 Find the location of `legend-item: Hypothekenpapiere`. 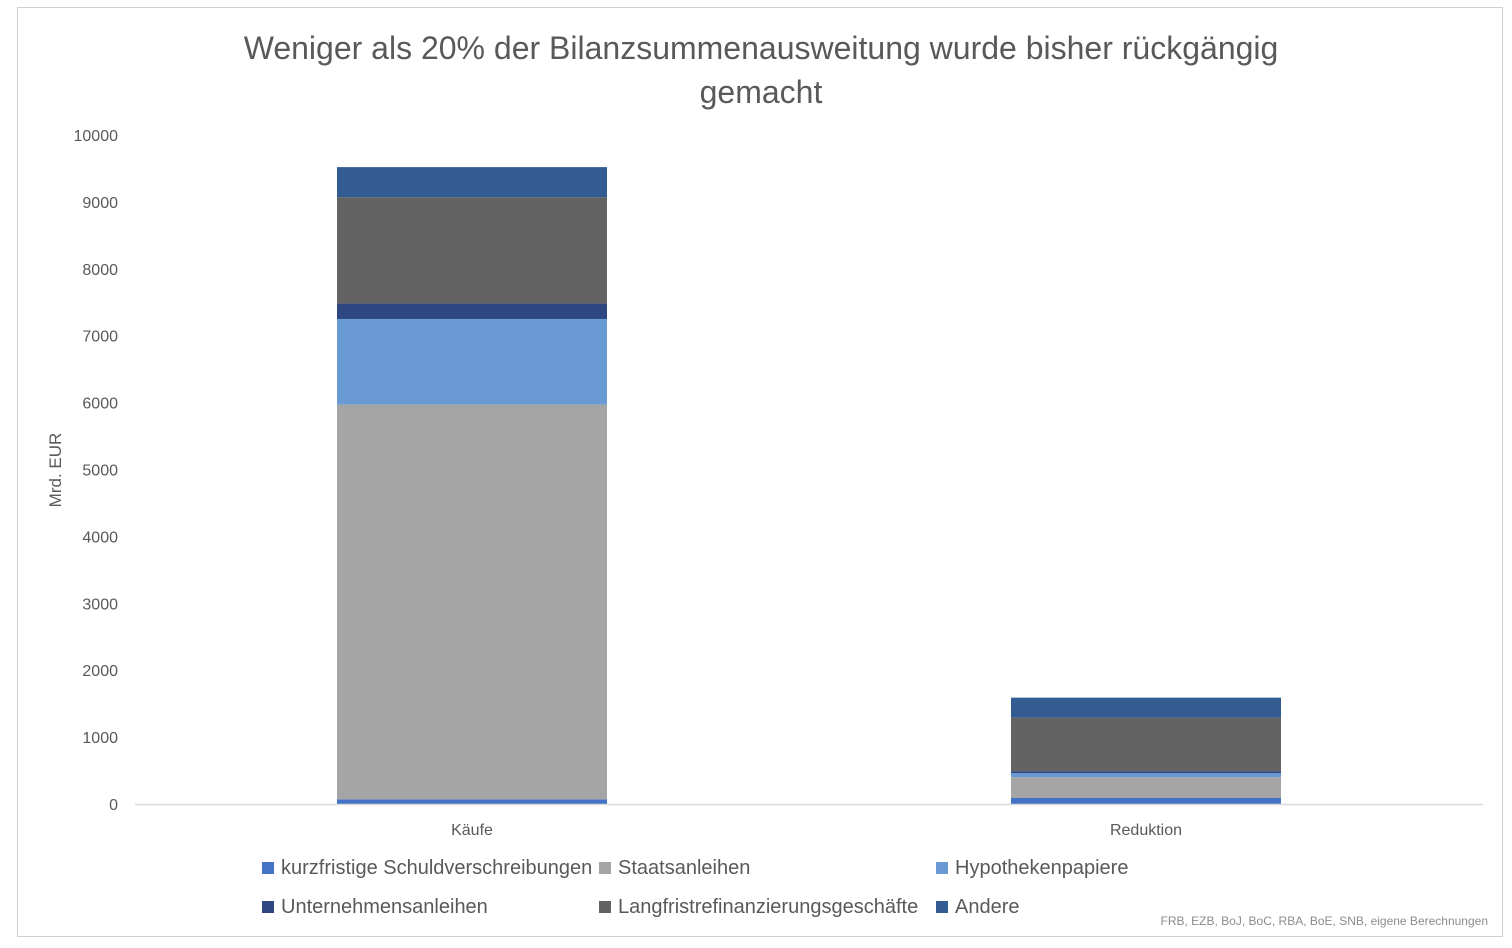

legend-item: Hypothekenpapiere is located at coordinates (1032, 868).